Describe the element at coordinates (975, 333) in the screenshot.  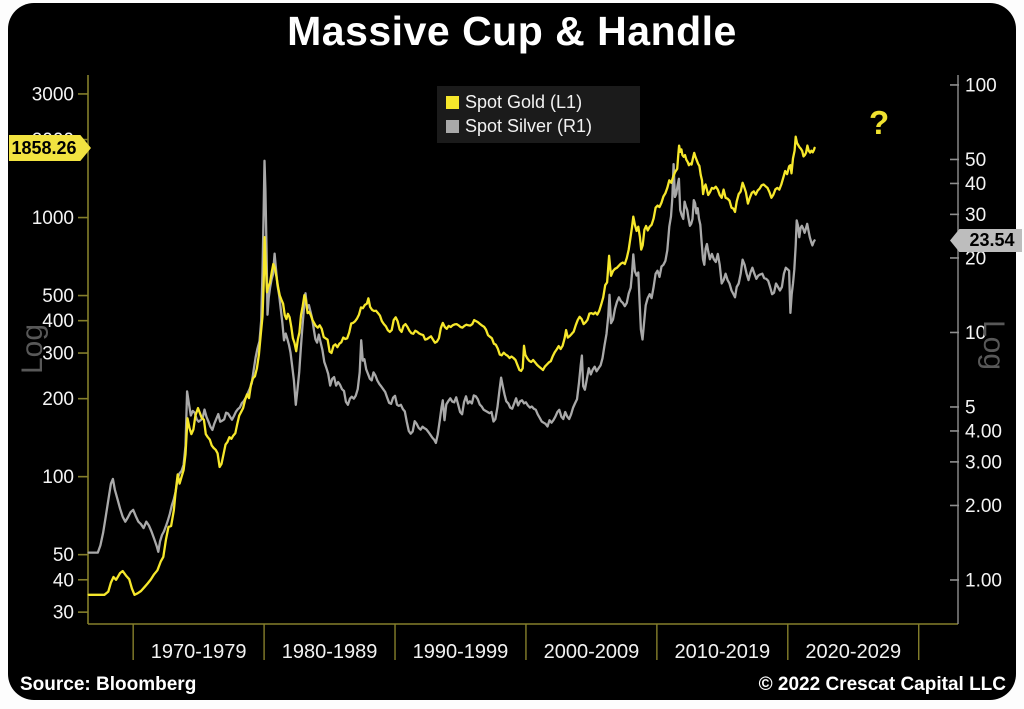
I see `right-axis-tick-label: 10` at that location.